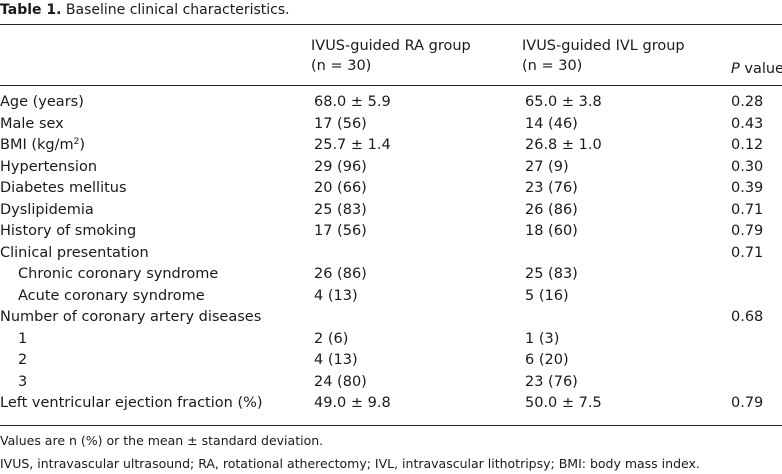 Image resolution: width=782 pixels, height=474 pixels. I want to click on row-label-text: Left ventricular ejection fraction (%), so click(131, 403).